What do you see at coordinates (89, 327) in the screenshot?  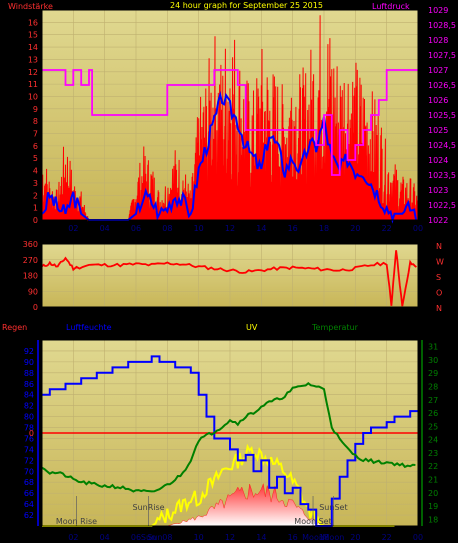 I see `humidity-axis-title: Luftfeuchte` at bounding box center [89, 327].